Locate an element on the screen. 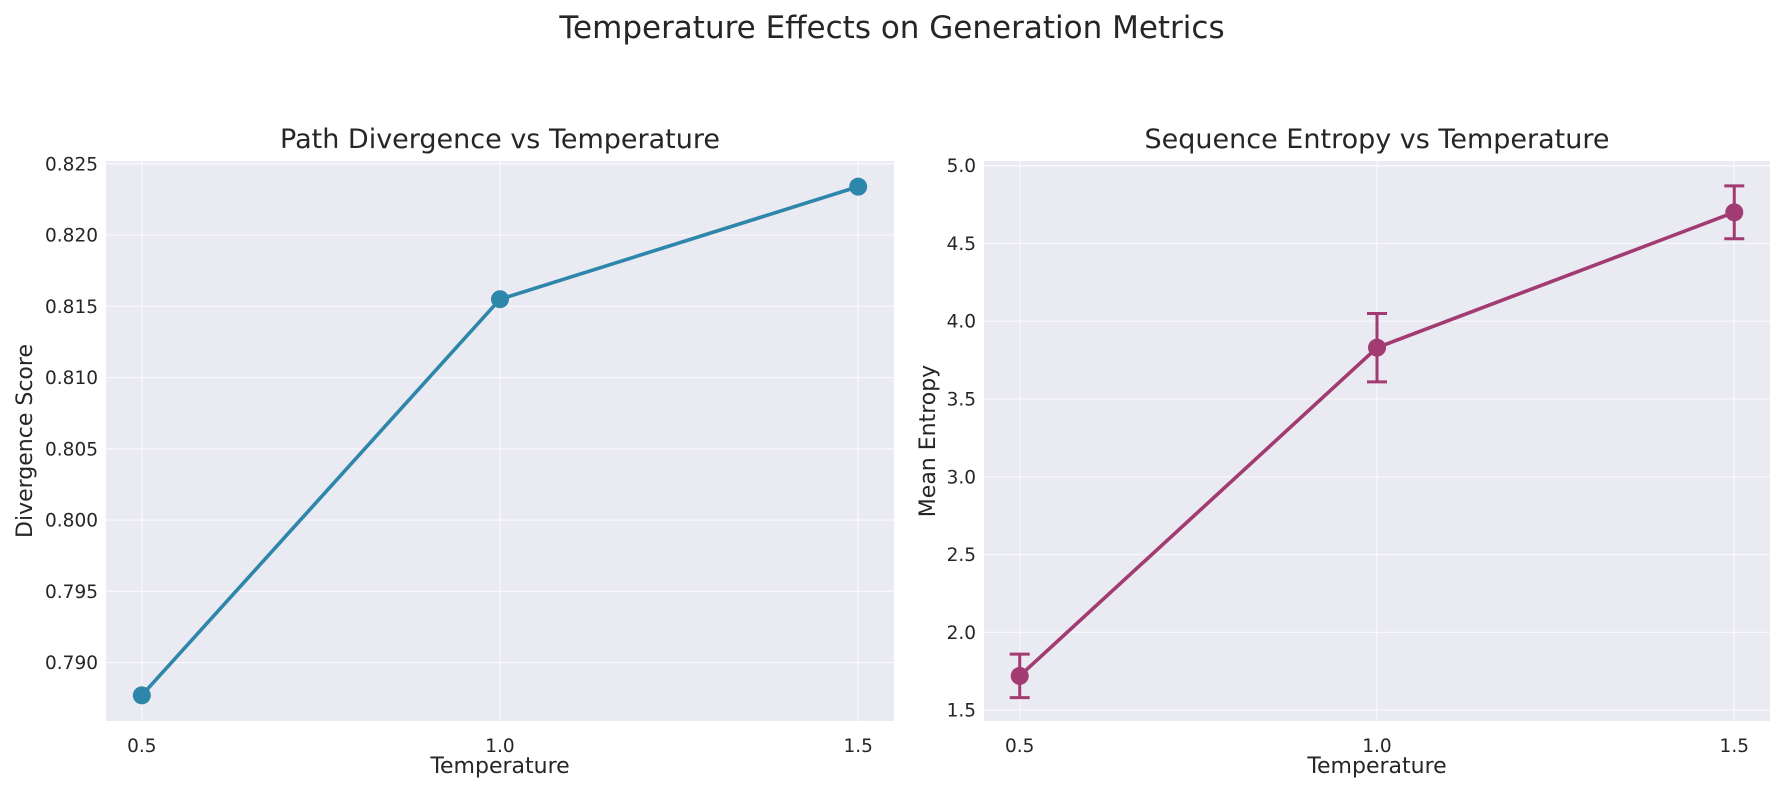 The height and width of the screenshot is (793, 1785). entropy-title: Sequence Entropy vs Temperature is located at coordinates (1377, 139).